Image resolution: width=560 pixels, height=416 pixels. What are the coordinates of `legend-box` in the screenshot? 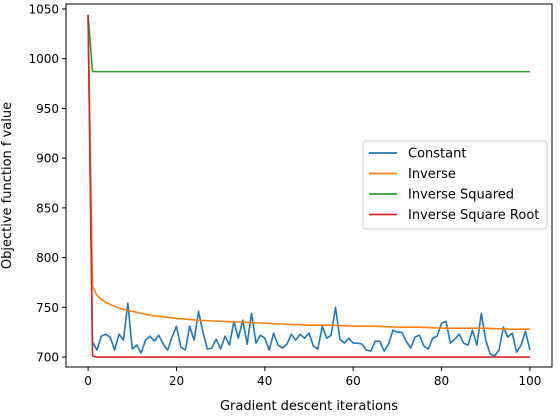 It's located at (455, 185).